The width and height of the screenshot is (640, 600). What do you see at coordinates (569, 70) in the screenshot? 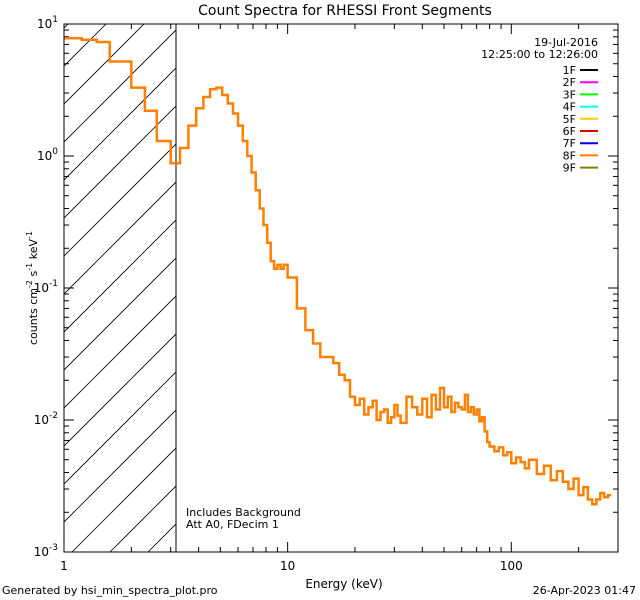
I see `legend-label: 1F` at bounding box center [569, 70].